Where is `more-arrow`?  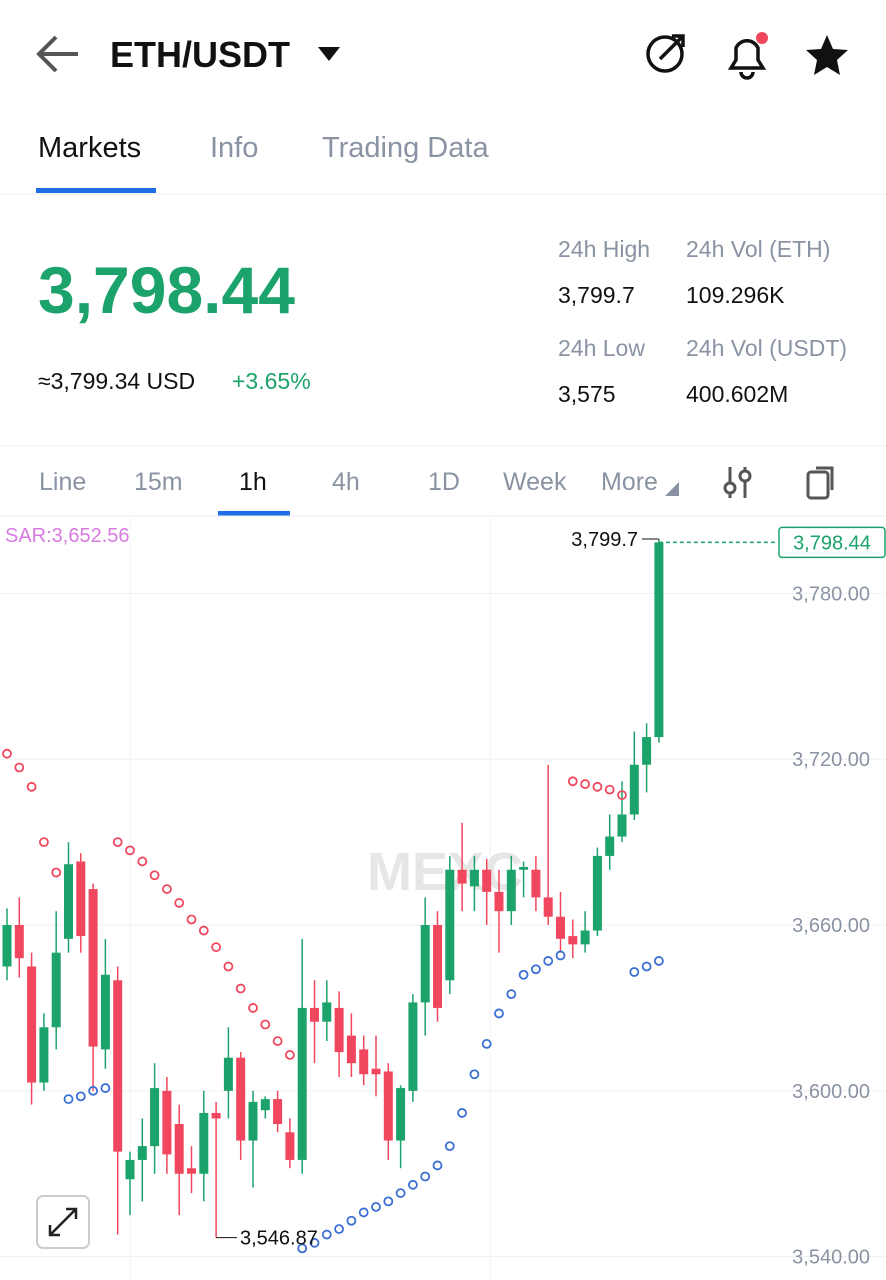 more-arrow is located at coordinates (672, 489).